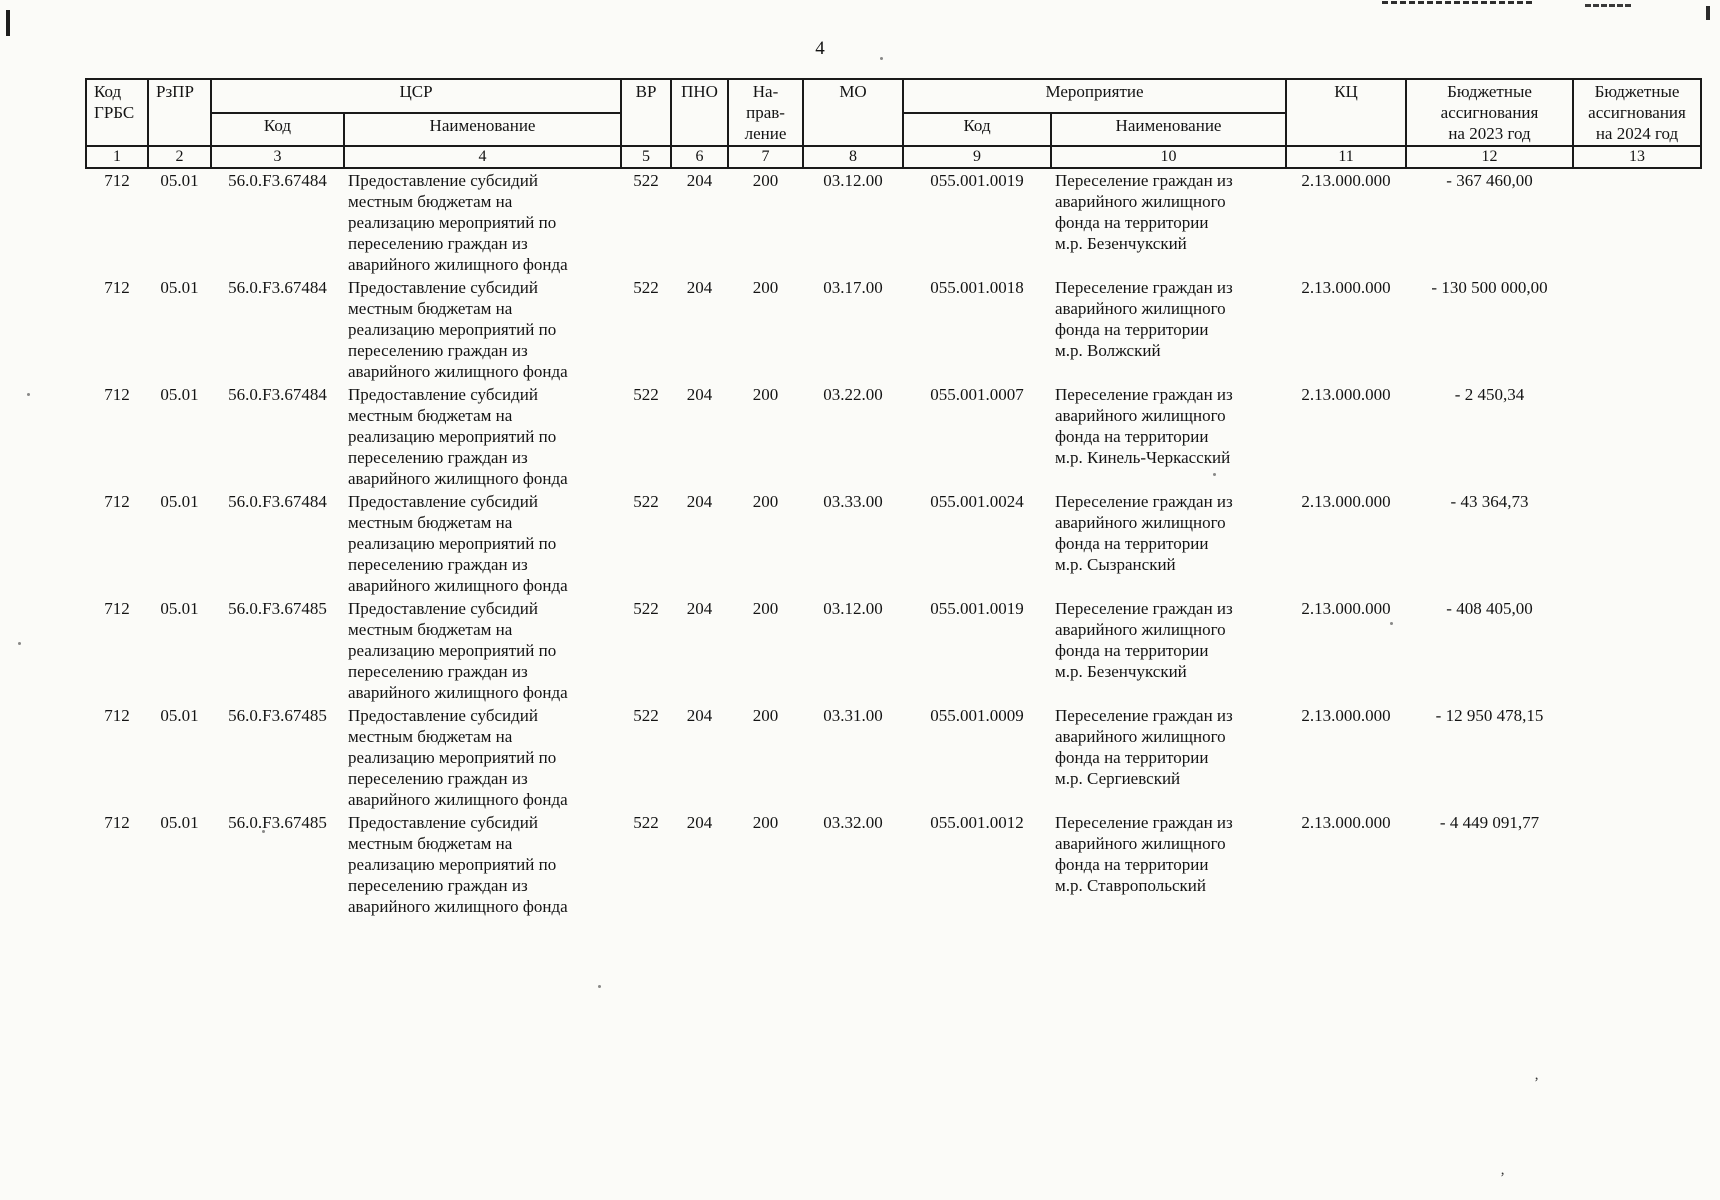 The height and width of the screenshot is (1200, 1720). I want to click on column-number: 6, so click(700, 157).